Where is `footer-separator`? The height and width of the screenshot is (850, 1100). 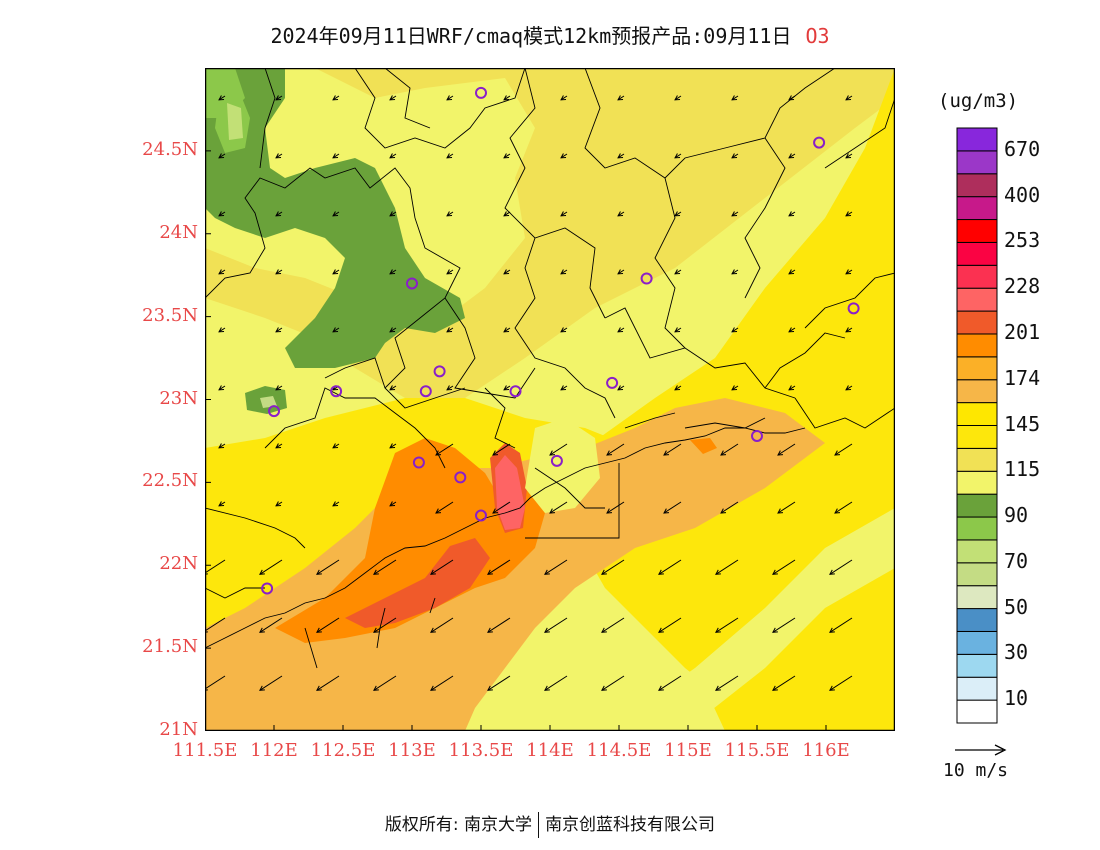 footer-separator is located at coordinates (539, 825).